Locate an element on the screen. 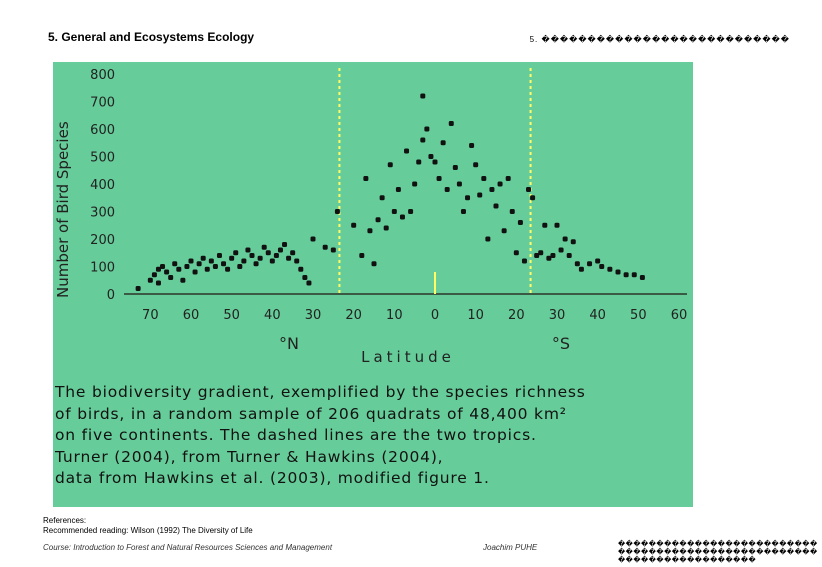 The image size is (822, 567). y-axis-label-group: Number of Bird Species is located at coordinates (63, 209).